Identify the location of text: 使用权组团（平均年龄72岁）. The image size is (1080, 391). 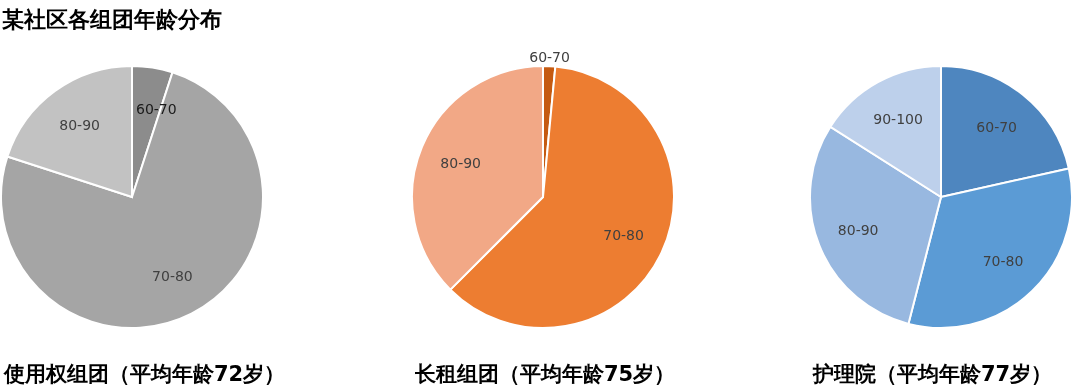
(144, 374).